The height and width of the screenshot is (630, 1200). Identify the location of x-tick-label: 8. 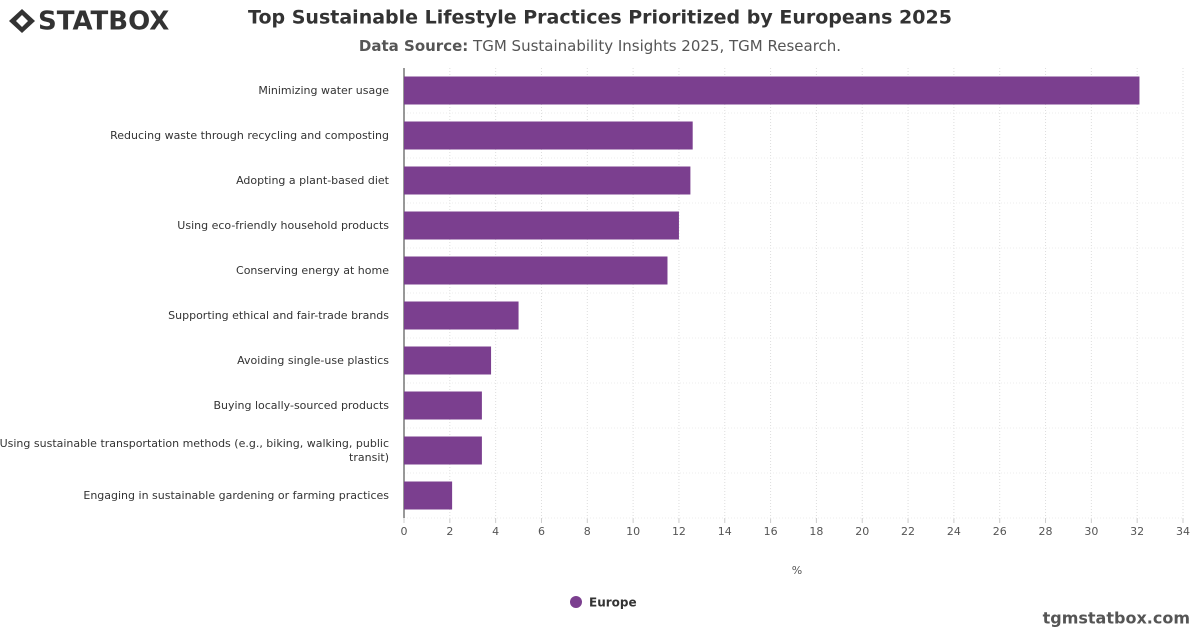
(587, 531).